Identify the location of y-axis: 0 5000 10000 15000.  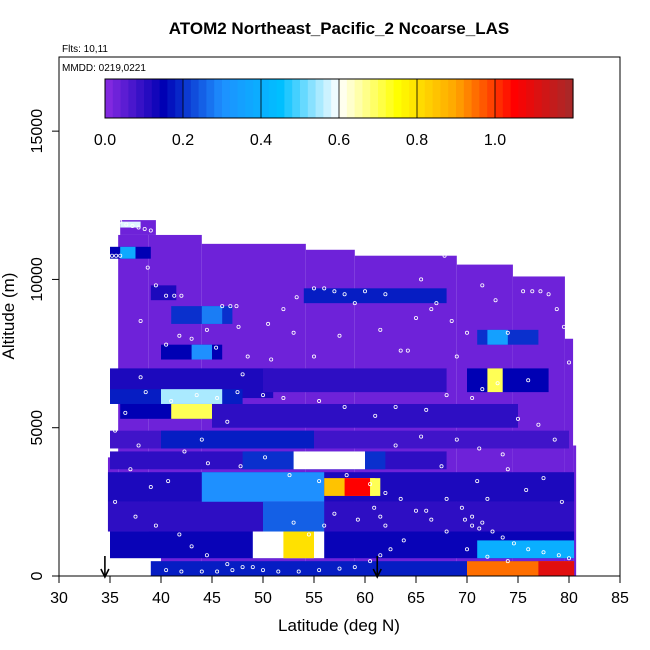
(44, 344).